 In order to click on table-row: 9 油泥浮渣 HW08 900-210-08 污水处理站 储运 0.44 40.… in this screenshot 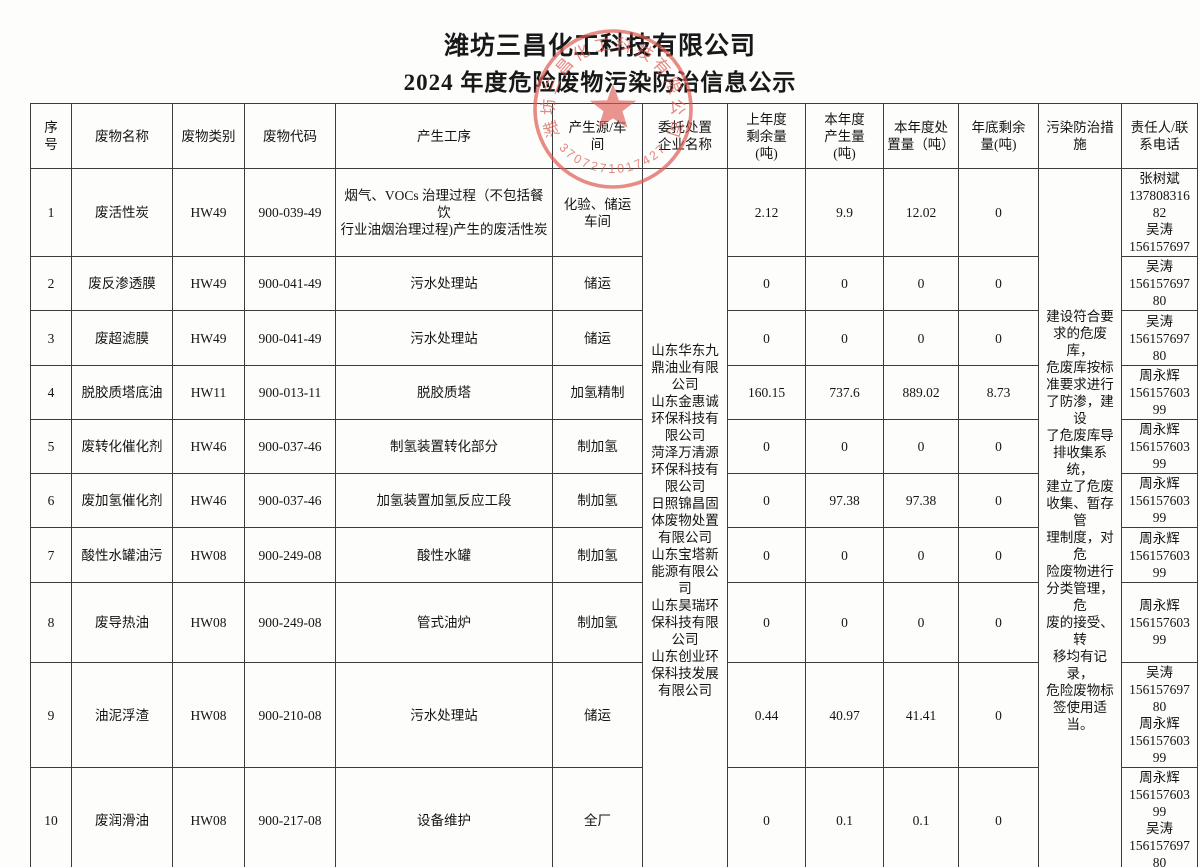, I will do `click(614, 715)`.